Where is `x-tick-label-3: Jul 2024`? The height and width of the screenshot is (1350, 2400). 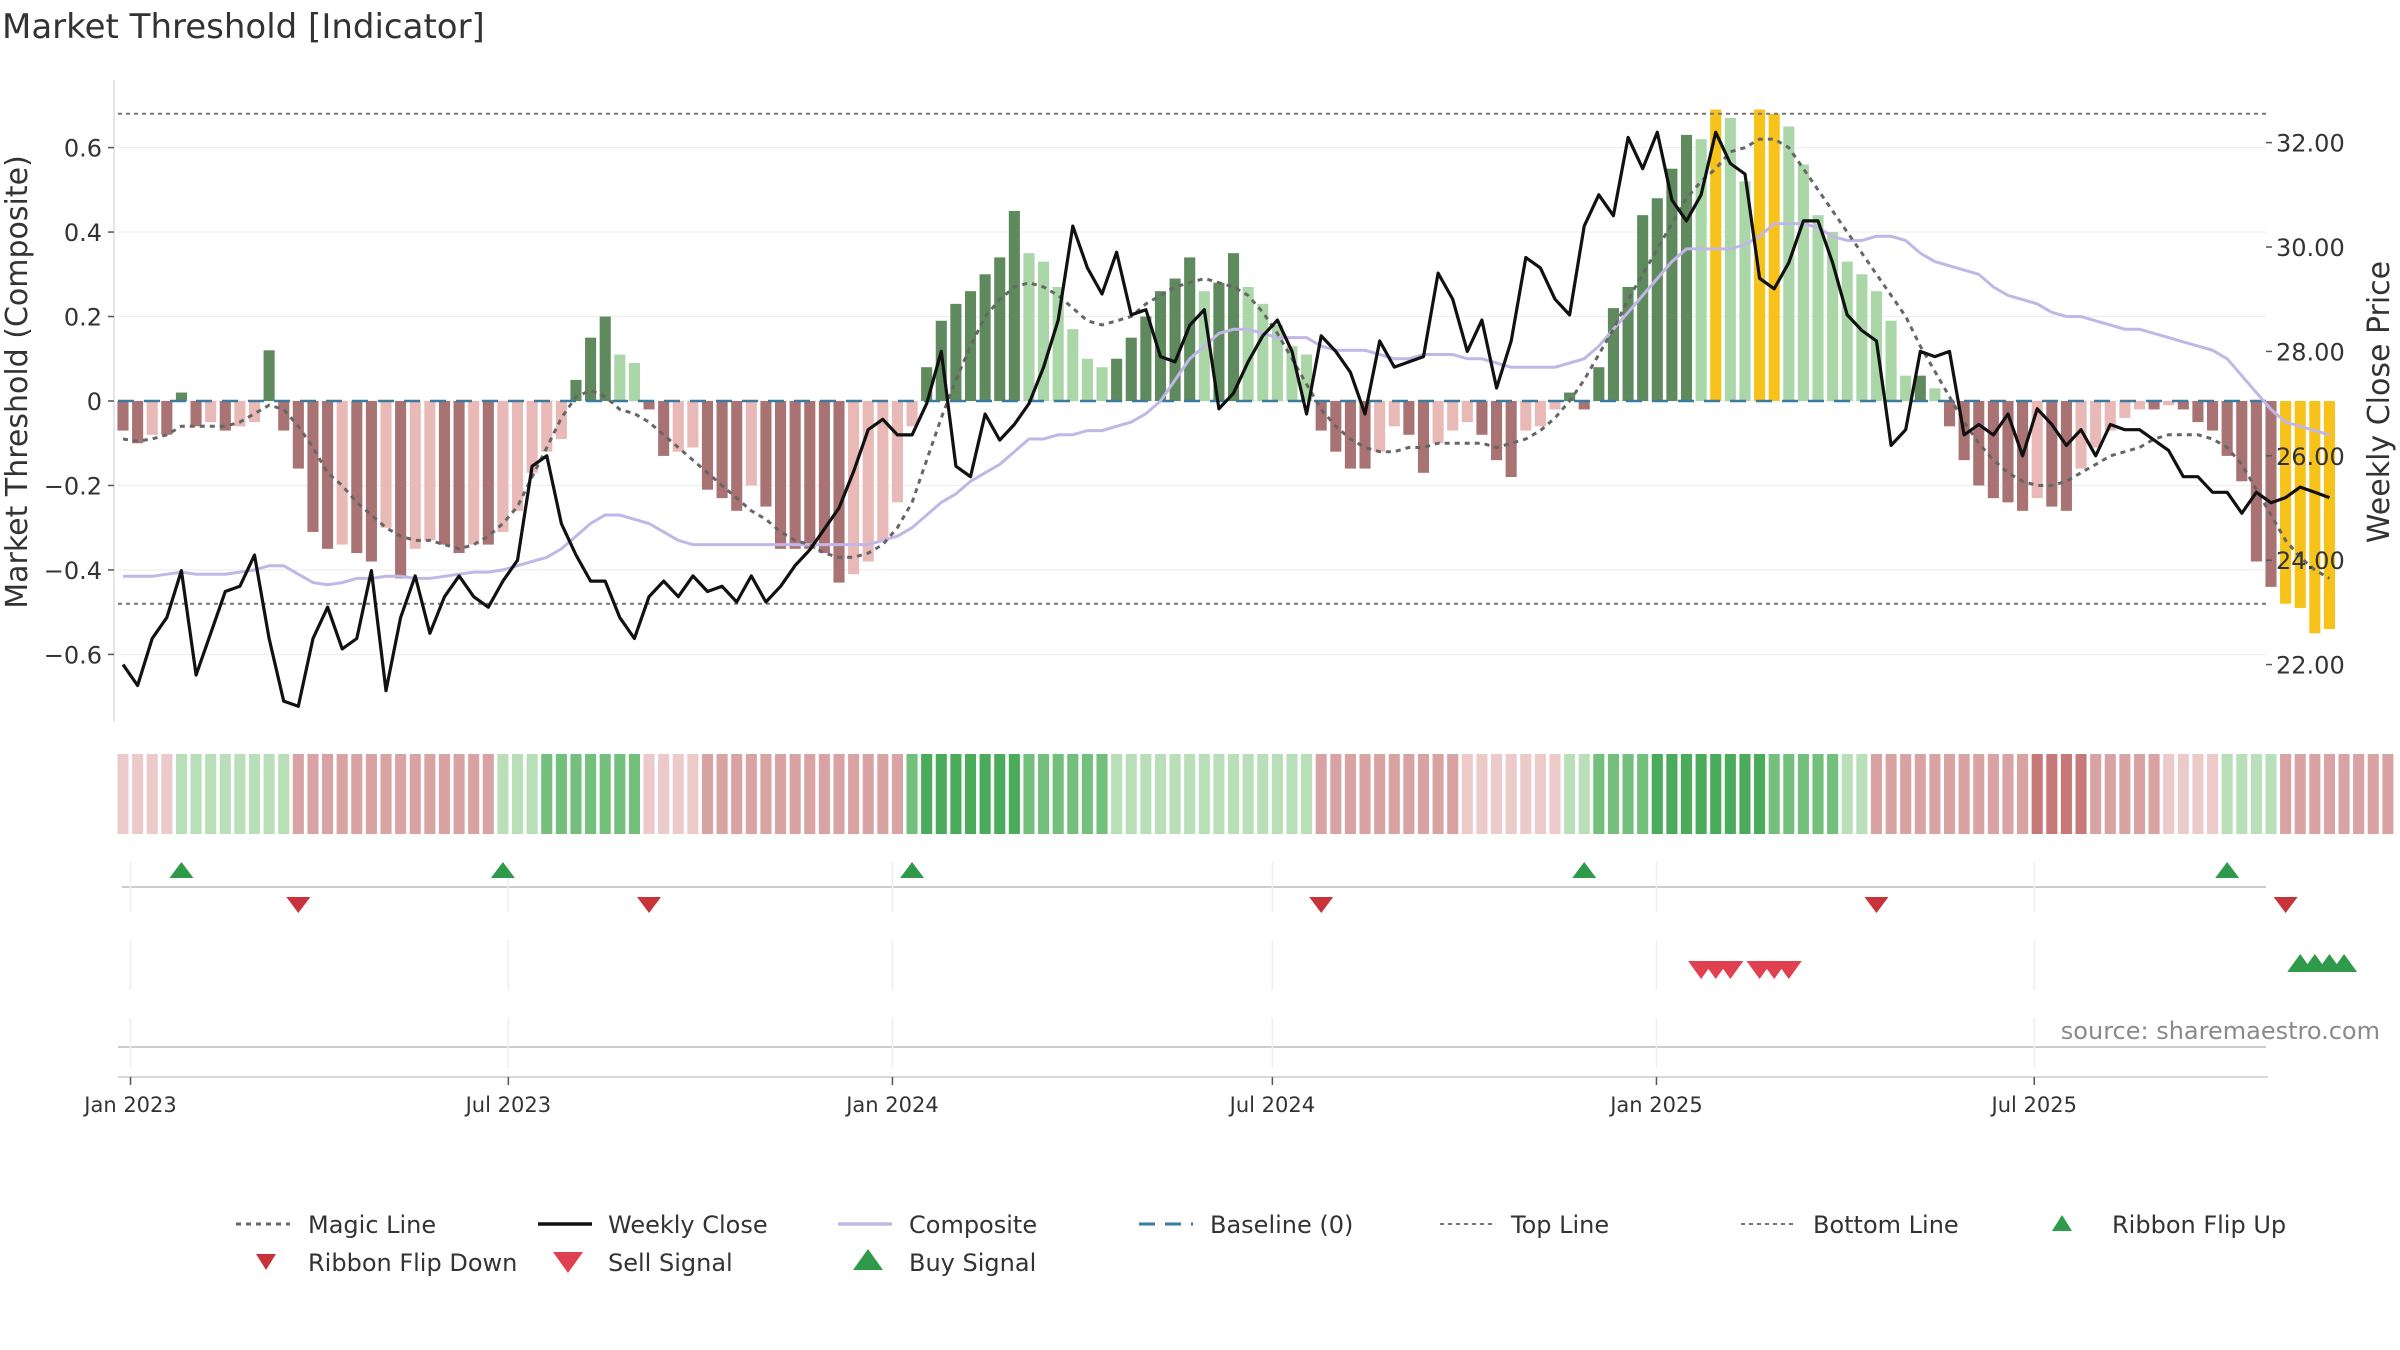 x-tick-label-3: Jul 2024 is located at coordinates (1271, 1105).